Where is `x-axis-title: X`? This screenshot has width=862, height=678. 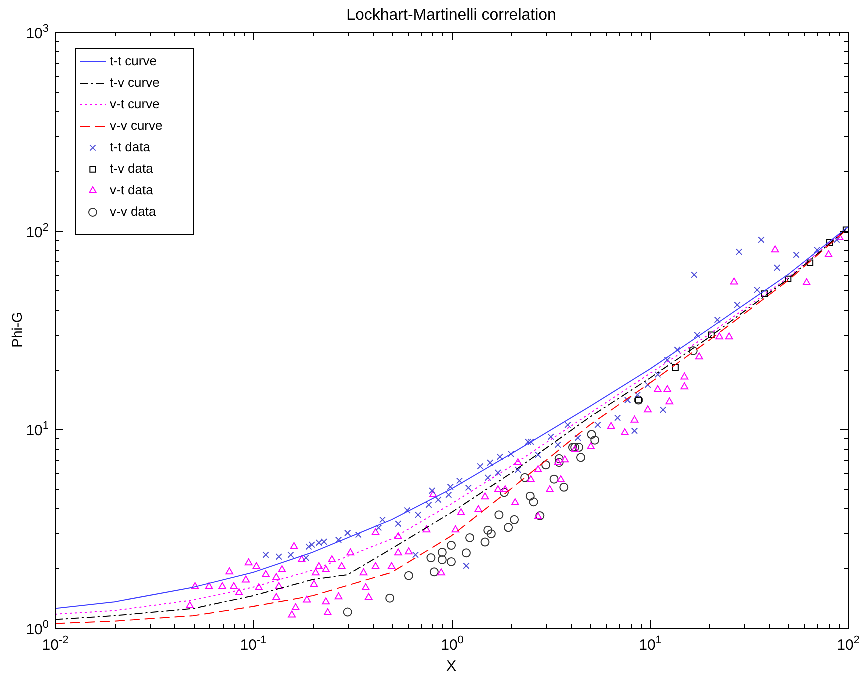
x-axis-title: X is located at coordinates (451, 666).